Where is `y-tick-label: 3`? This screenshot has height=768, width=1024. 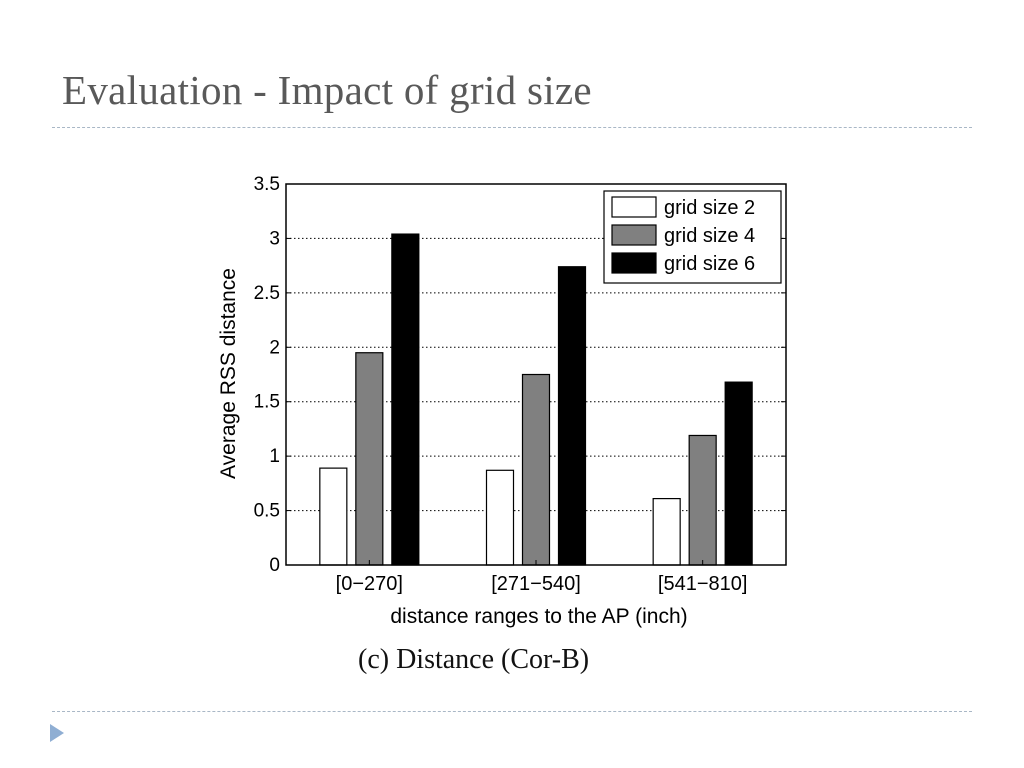 y-tick-label: 3 is located at coordinates (274, 238).